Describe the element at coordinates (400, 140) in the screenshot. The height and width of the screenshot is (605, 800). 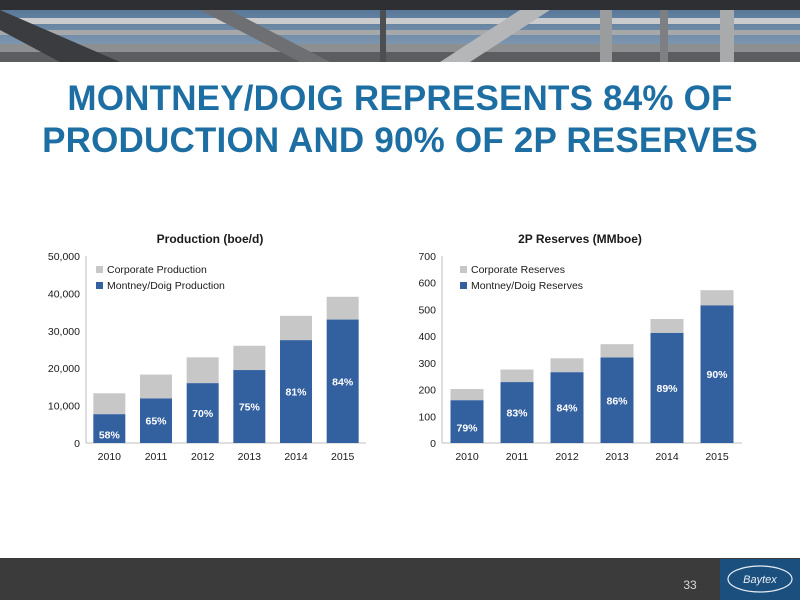
I see `title-line-2: PRODUCTION AND 90% OF 2P RESERVES` at that location.